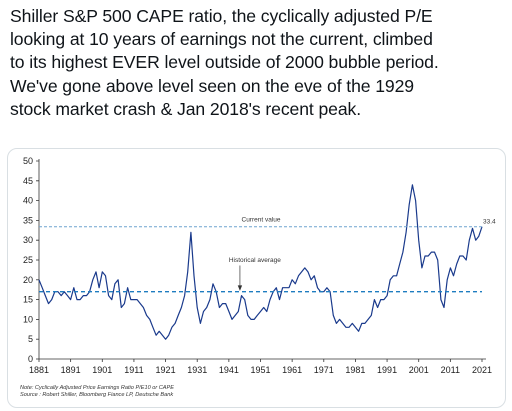 The width and height of the screenshot is (512, 411). Describe the element at coordinates (260, 370) in the screenshot. I see `x-tick-label: 1951` at that location.